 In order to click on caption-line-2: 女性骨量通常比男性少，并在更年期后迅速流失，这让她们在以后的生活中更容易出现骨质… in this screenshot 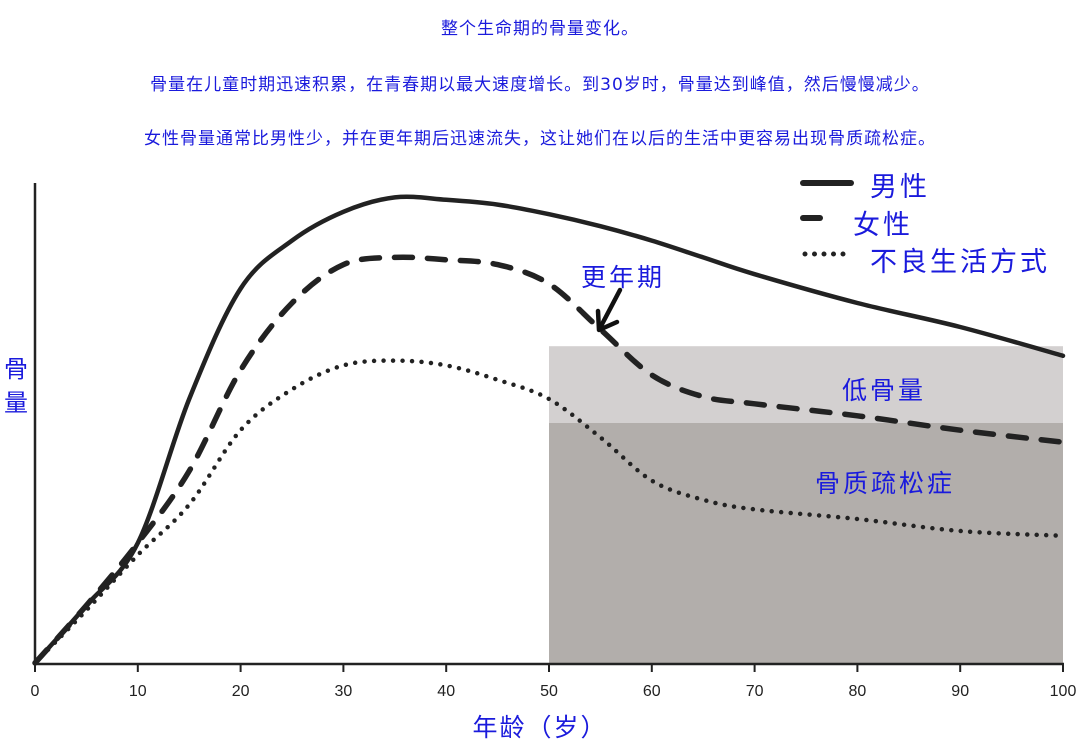, I will do `click(540, 139)`.